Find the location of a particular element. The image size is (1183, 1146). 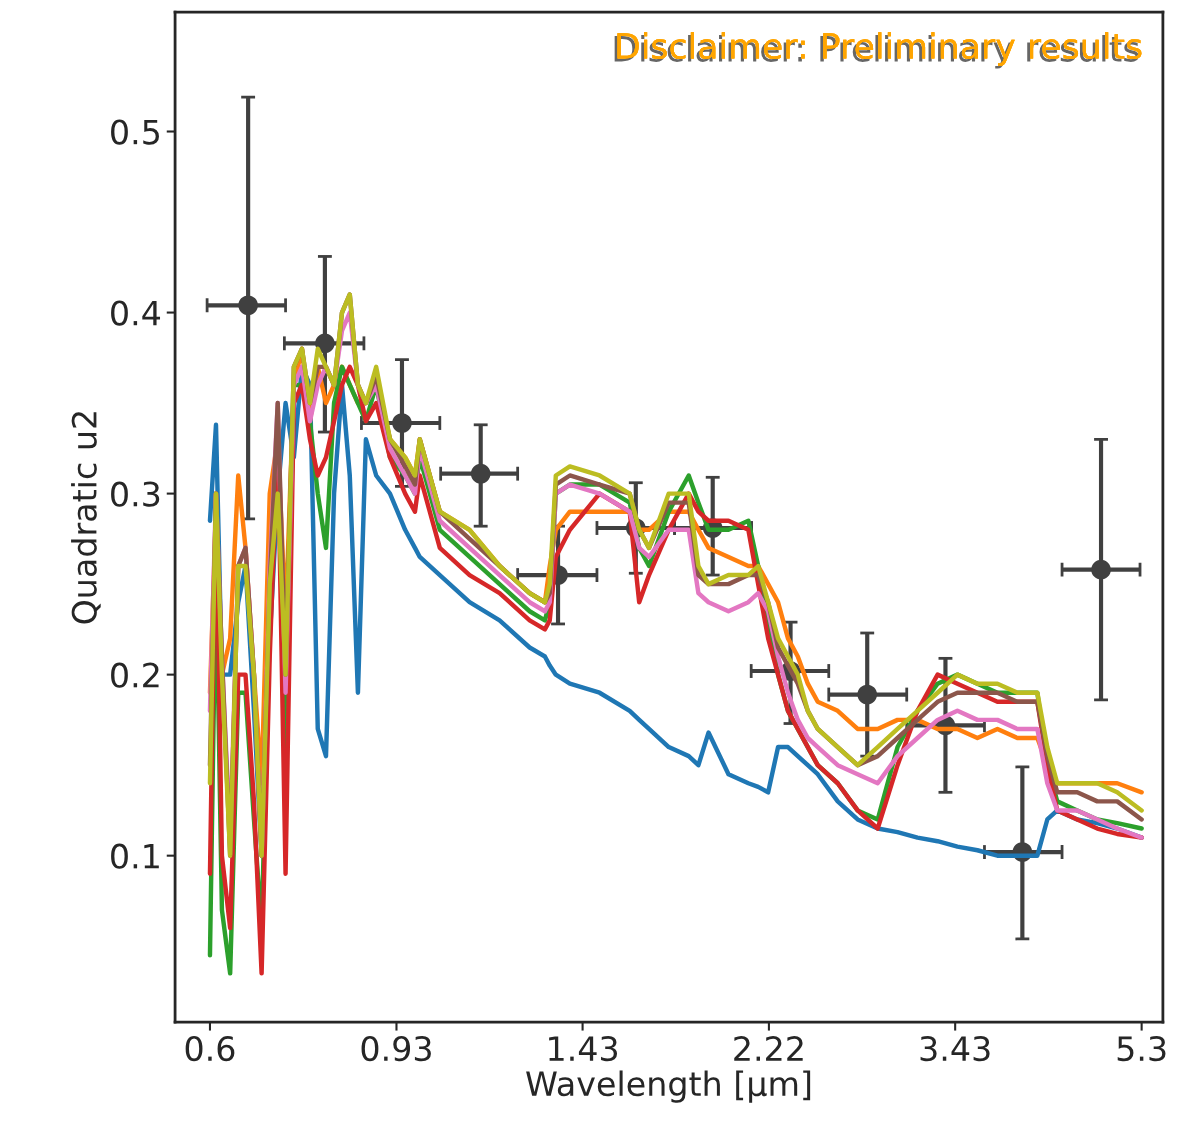

x-tick-label: 1.43 is located at coordinates (583, 1049).